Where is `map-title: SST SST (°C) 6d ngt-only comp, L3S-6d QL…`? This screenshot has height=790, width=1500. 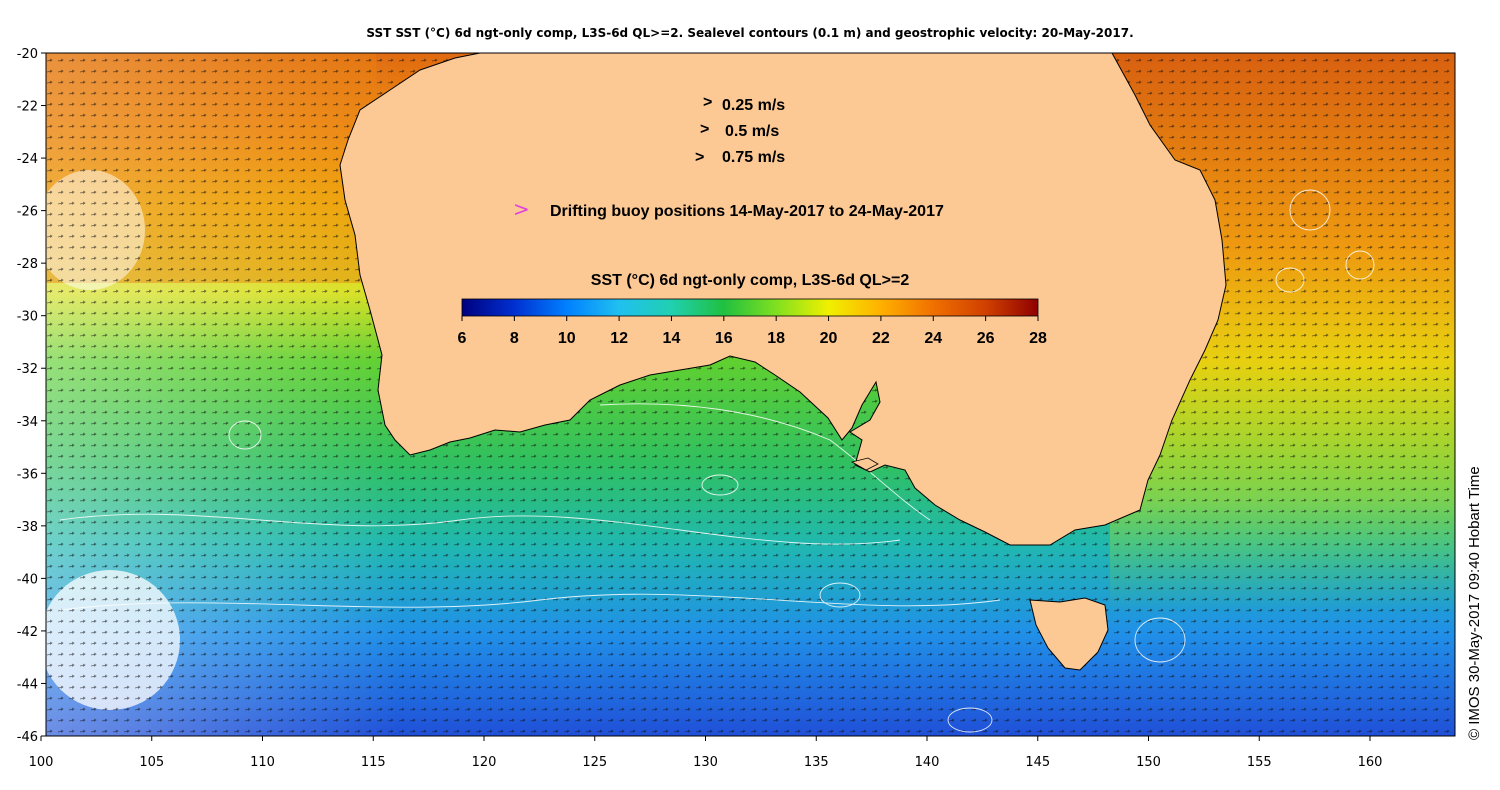 map-title: SST SST (°C) 6d ngt-only comp, L3S-6d QL… is located at coordinates (750, 33).